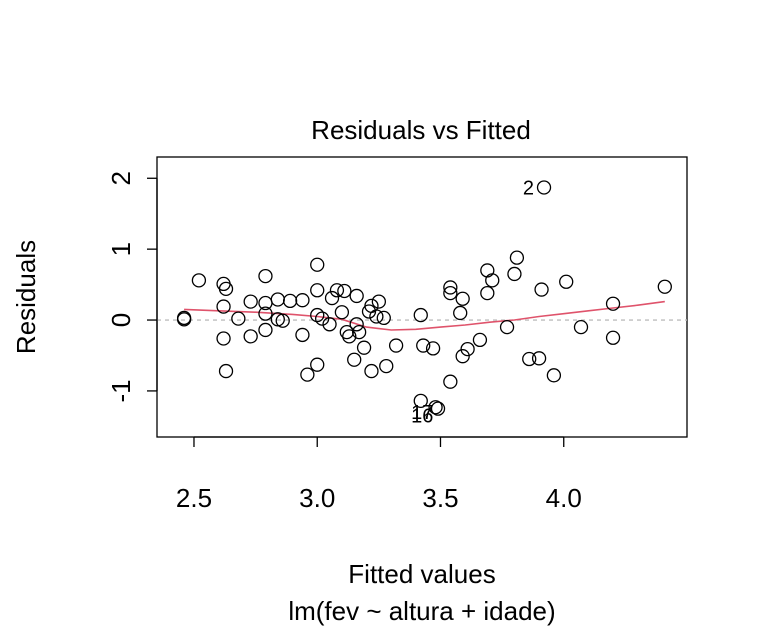  I want to click on y-axis-label: Residuals, so click(26, 297).